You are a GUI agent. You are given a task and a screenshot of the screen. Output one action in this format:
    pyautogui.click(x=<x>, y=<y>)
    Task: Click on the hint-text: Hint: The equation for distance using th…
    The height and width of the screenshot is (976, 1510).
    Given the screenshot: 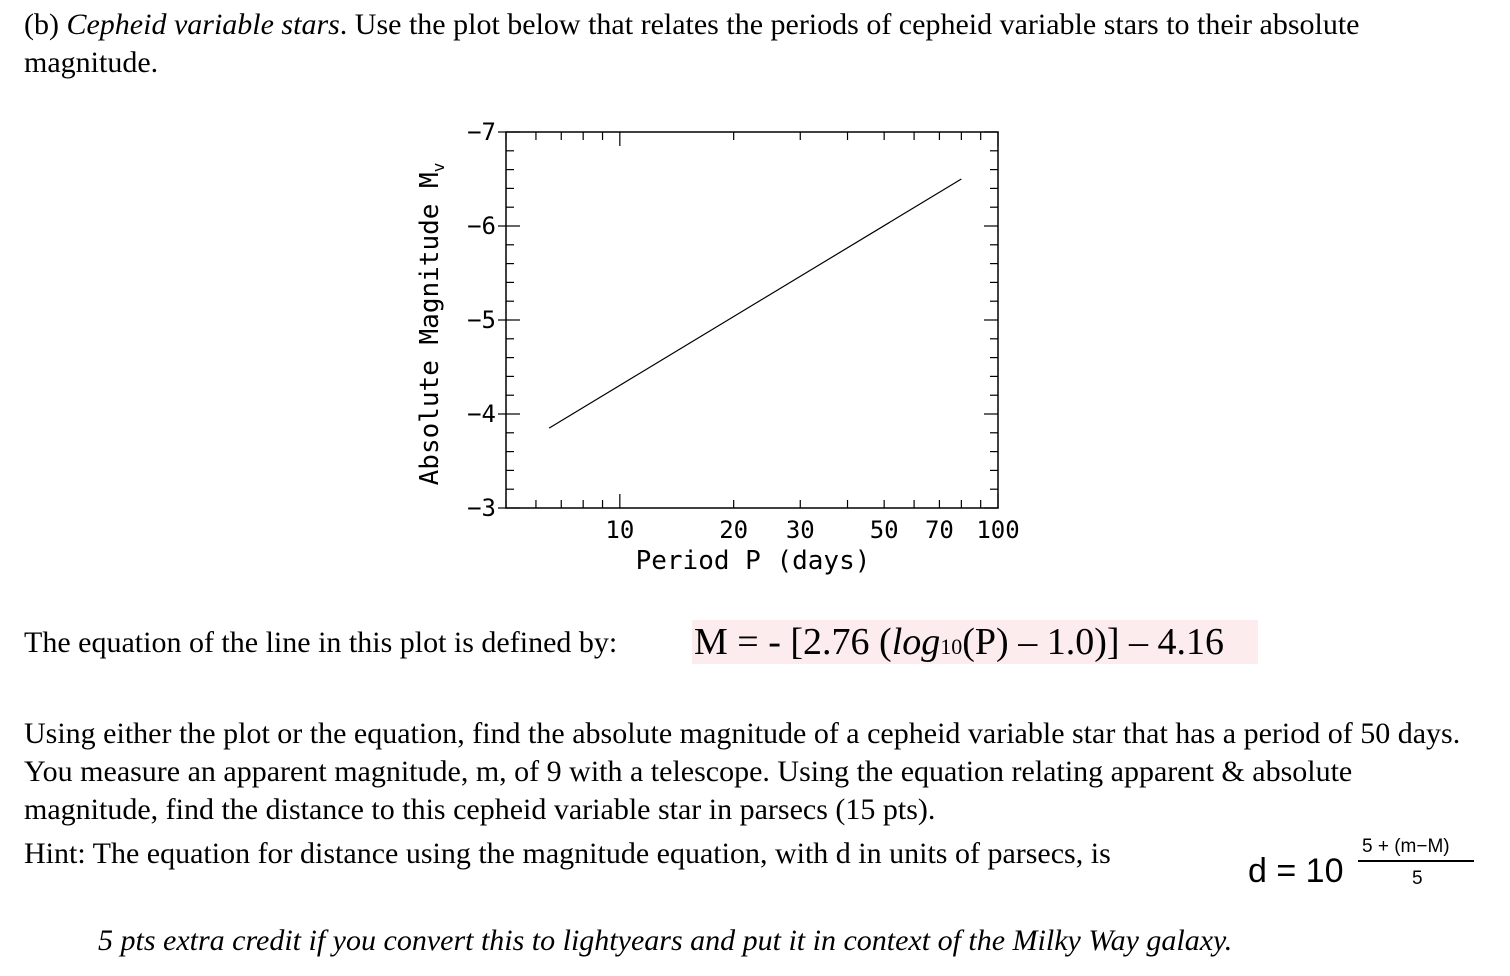 What is the action you would take?
    pyautogui.click(x=567, y=853)
    